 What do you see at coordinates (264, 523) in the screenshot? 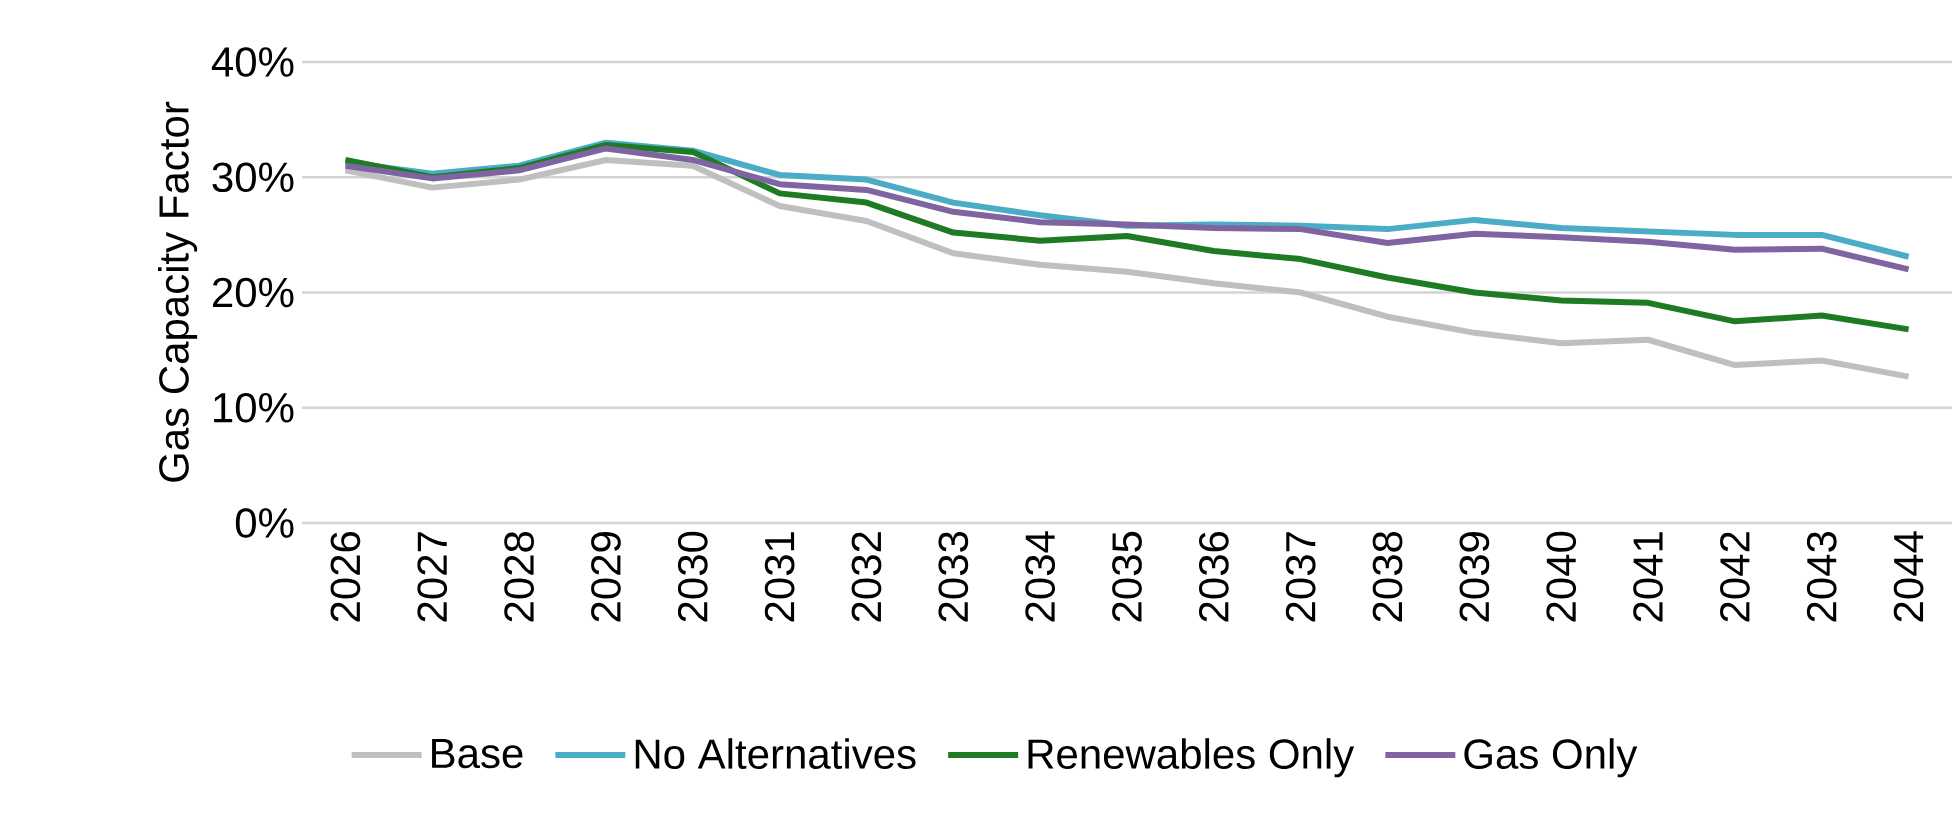
I see `y-tick-label: 0%` at bounding box center [264, 523].